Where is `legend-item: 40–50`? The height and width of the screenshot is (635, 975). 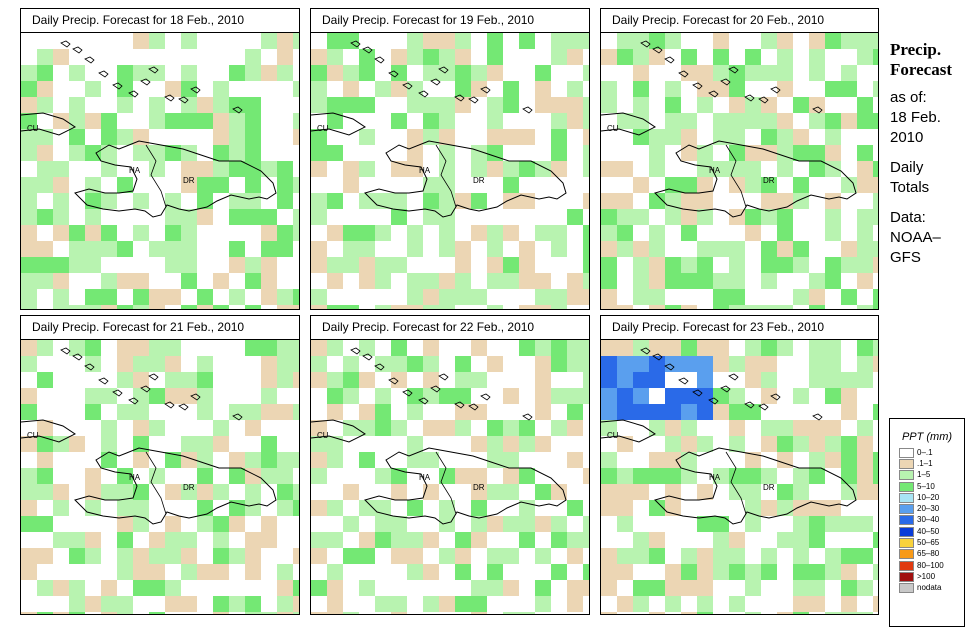
legend-item: 40–50 is located at coordinates (927, 531).